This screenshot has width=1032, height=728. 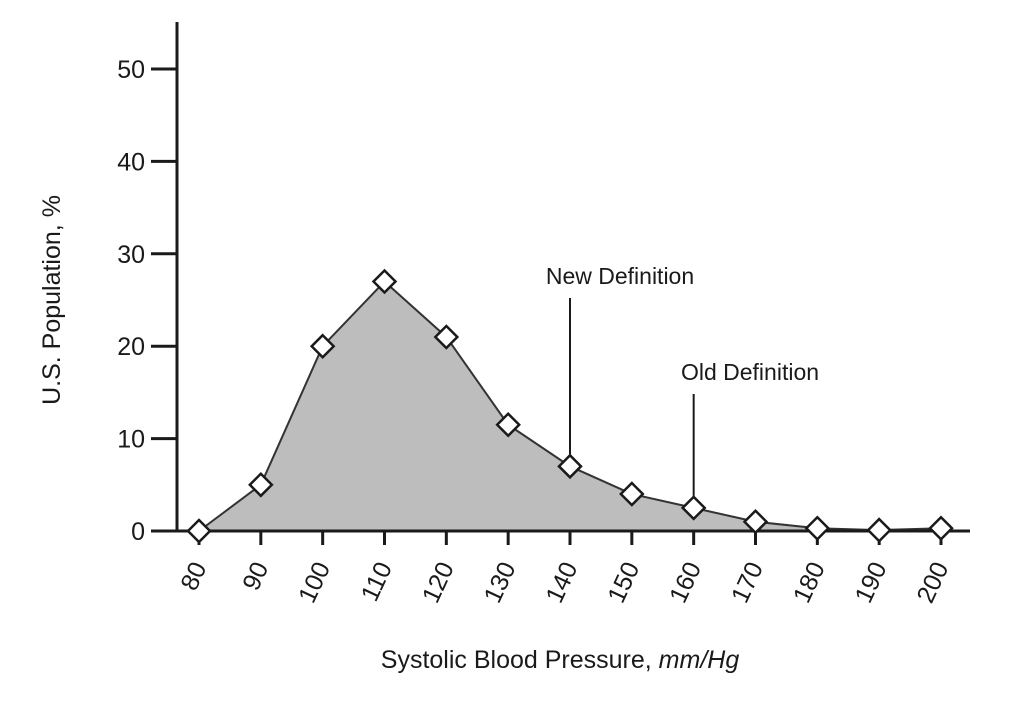 I want to click on x-tick-label: 200, so click(x=932, y=583).